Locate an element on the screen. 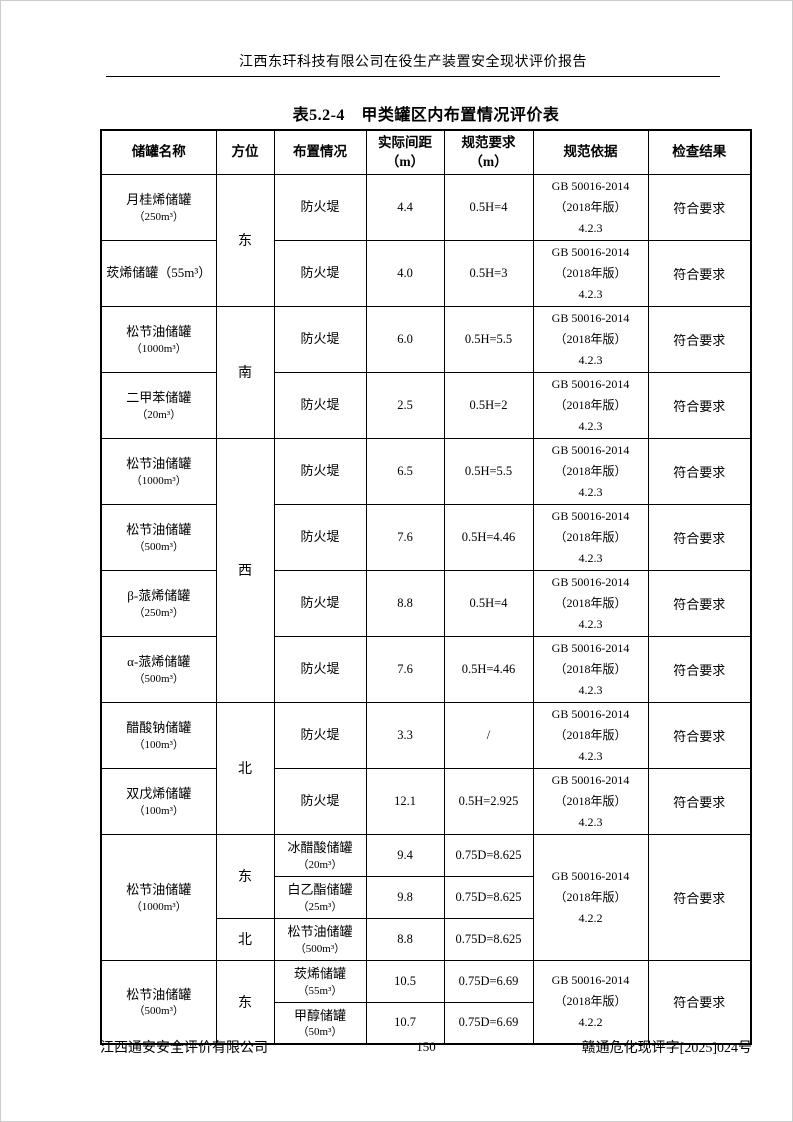 The height and width of the screenshot is (1122, 793). cell-actual-distance: 8.8 is located at coordinates (405, 939).